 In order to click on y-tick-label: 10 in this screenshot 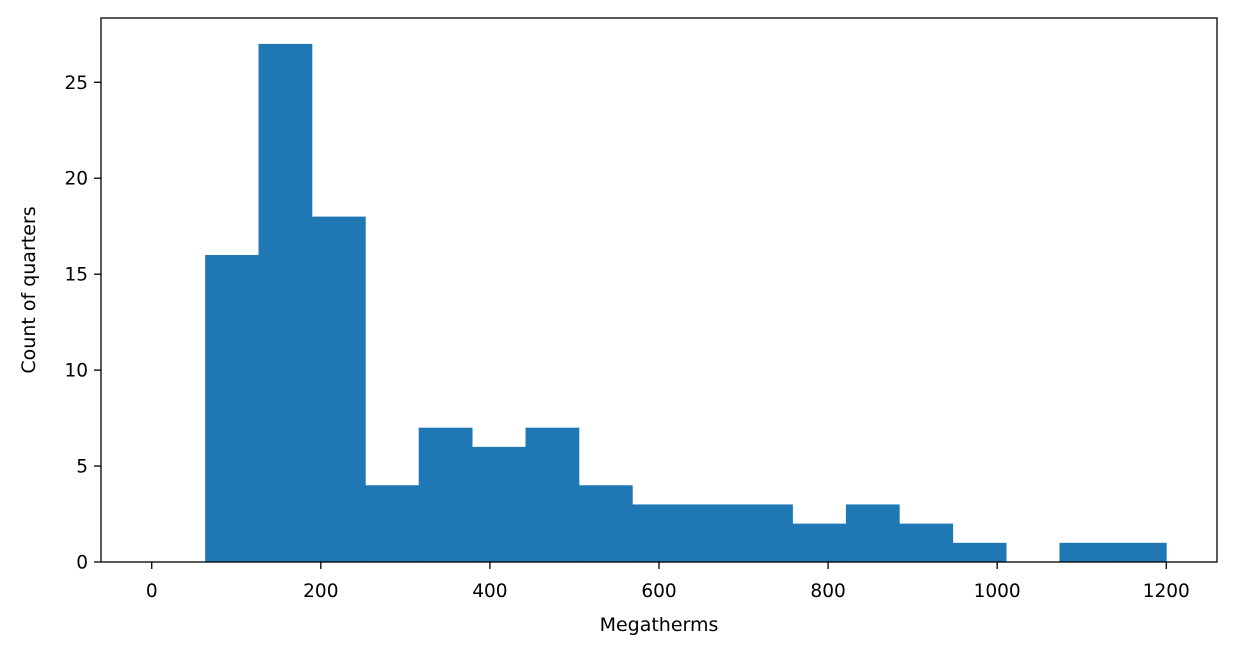, I will do `click(76, 371)`.